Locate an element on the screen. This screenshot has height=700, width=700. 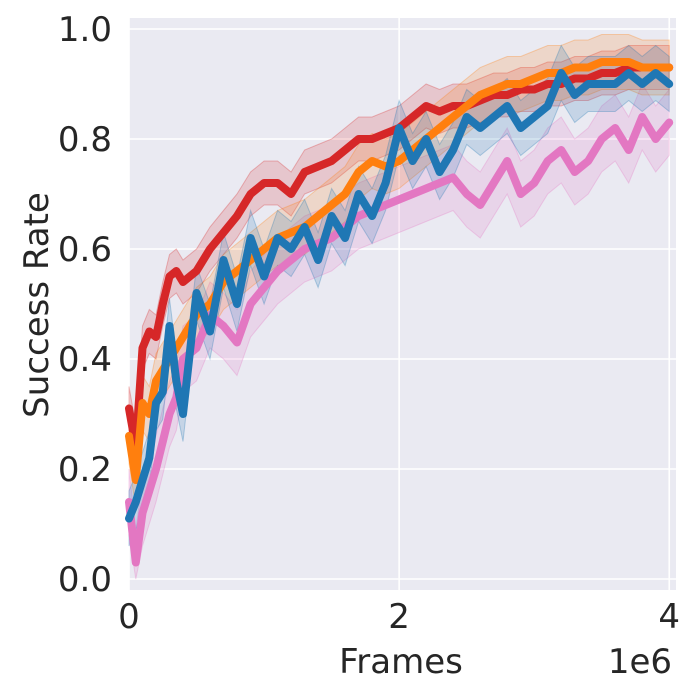
y-tick-label: 0.6 is located at coordinates (85, 250).